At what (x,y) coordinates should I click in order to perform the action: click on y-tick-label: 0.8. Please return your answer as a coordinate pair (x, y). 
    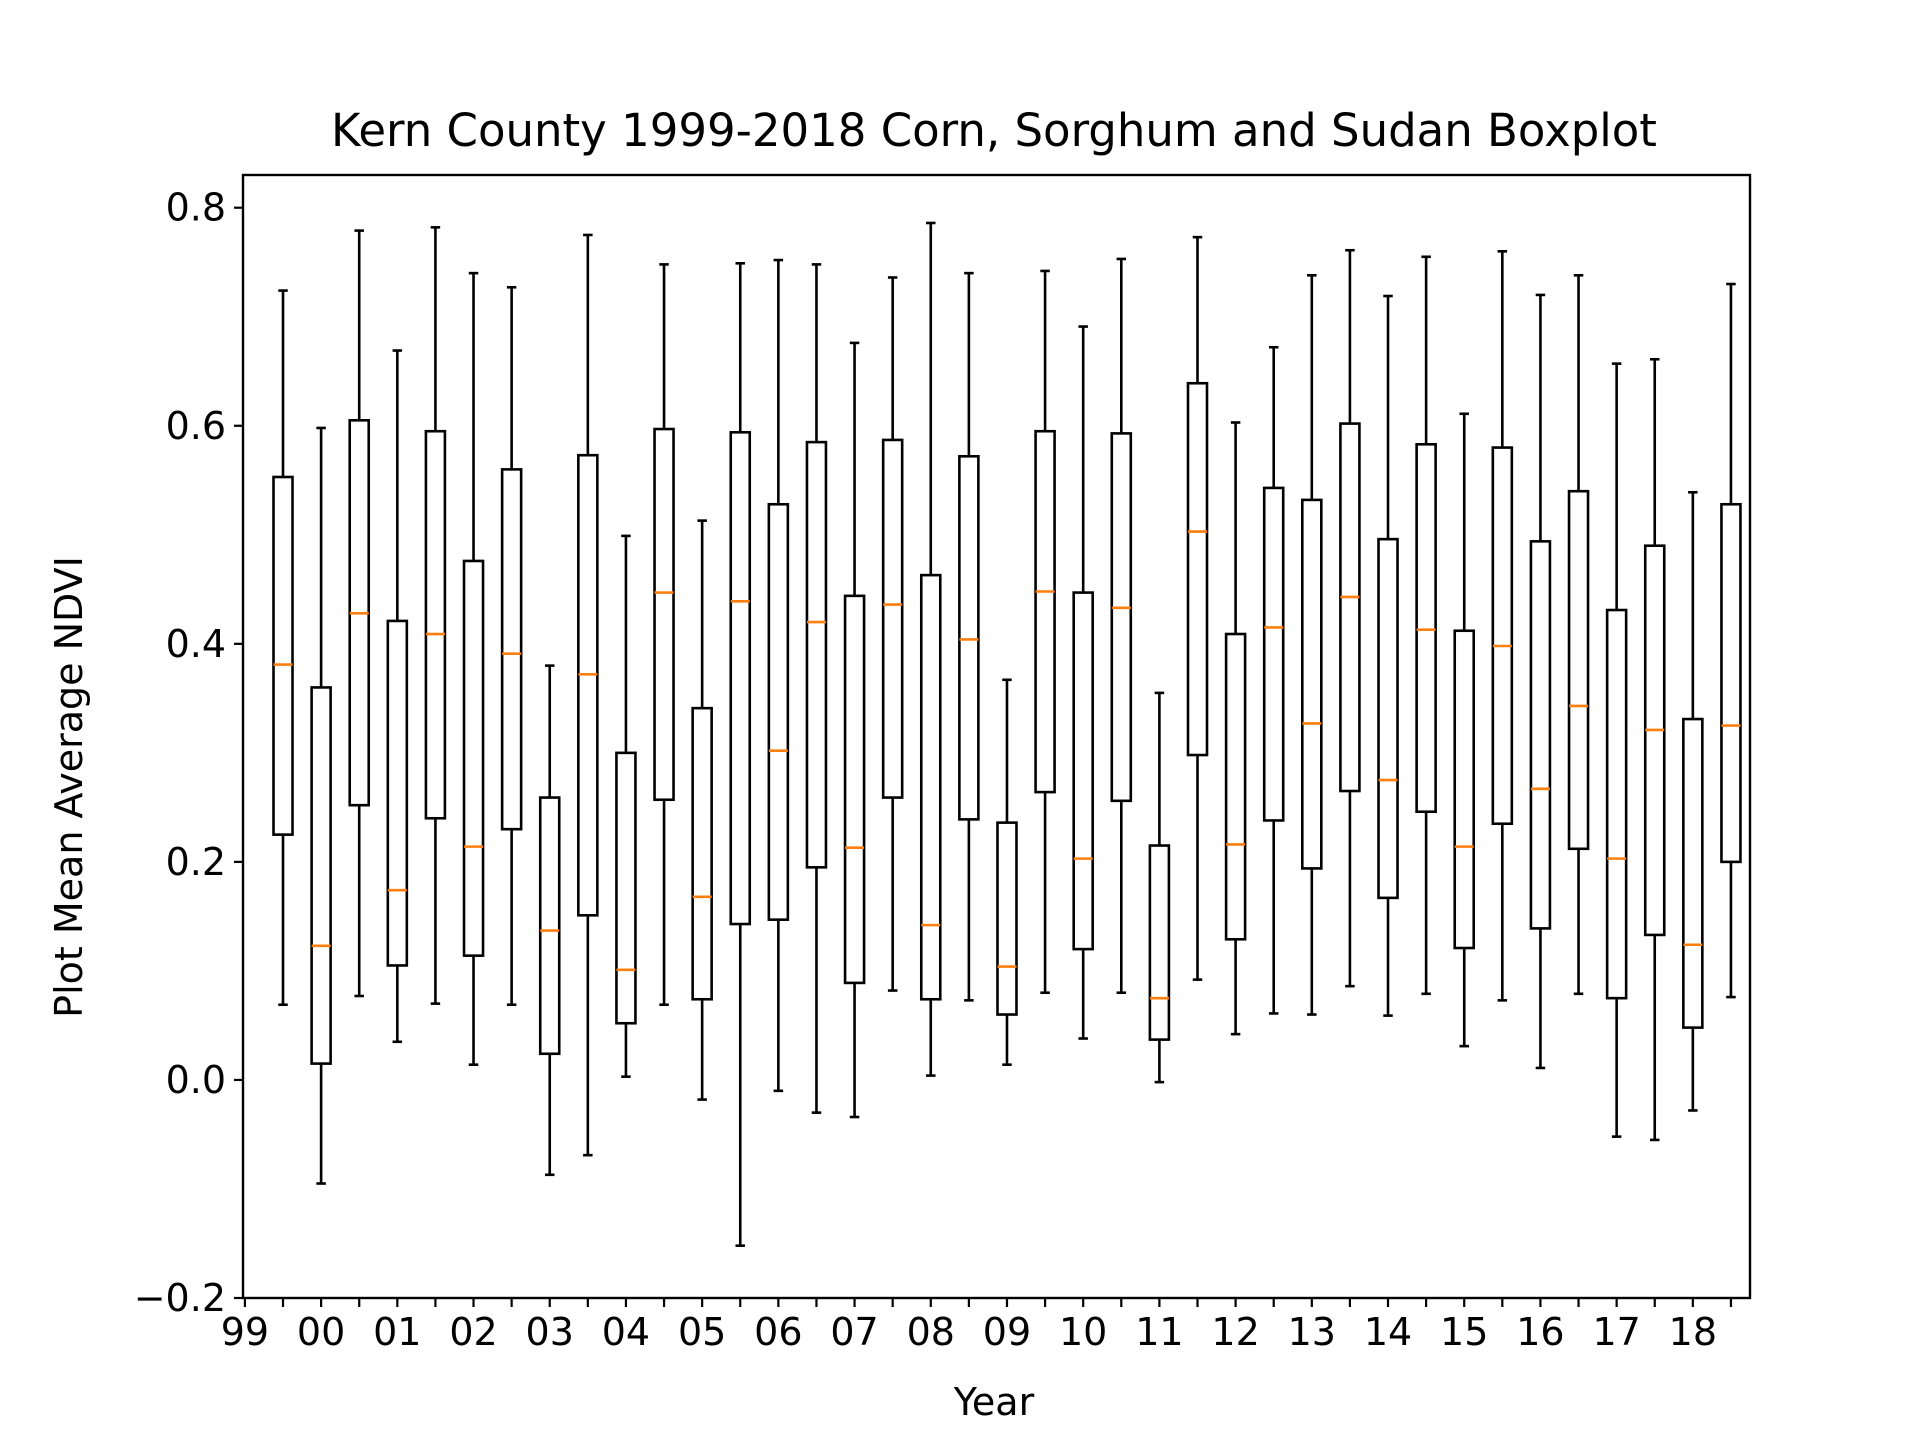
    Looking at the image, I should click on (196, 208).